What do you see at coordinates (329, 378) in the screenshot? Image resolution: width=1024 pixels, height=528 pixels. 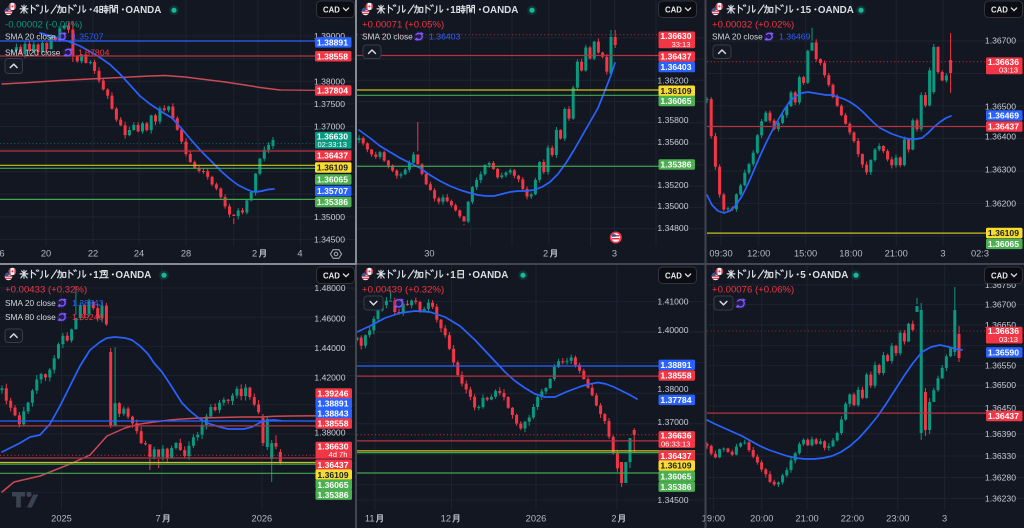 I see `svg-text: 1.42000` at bounding box center [329, 378].